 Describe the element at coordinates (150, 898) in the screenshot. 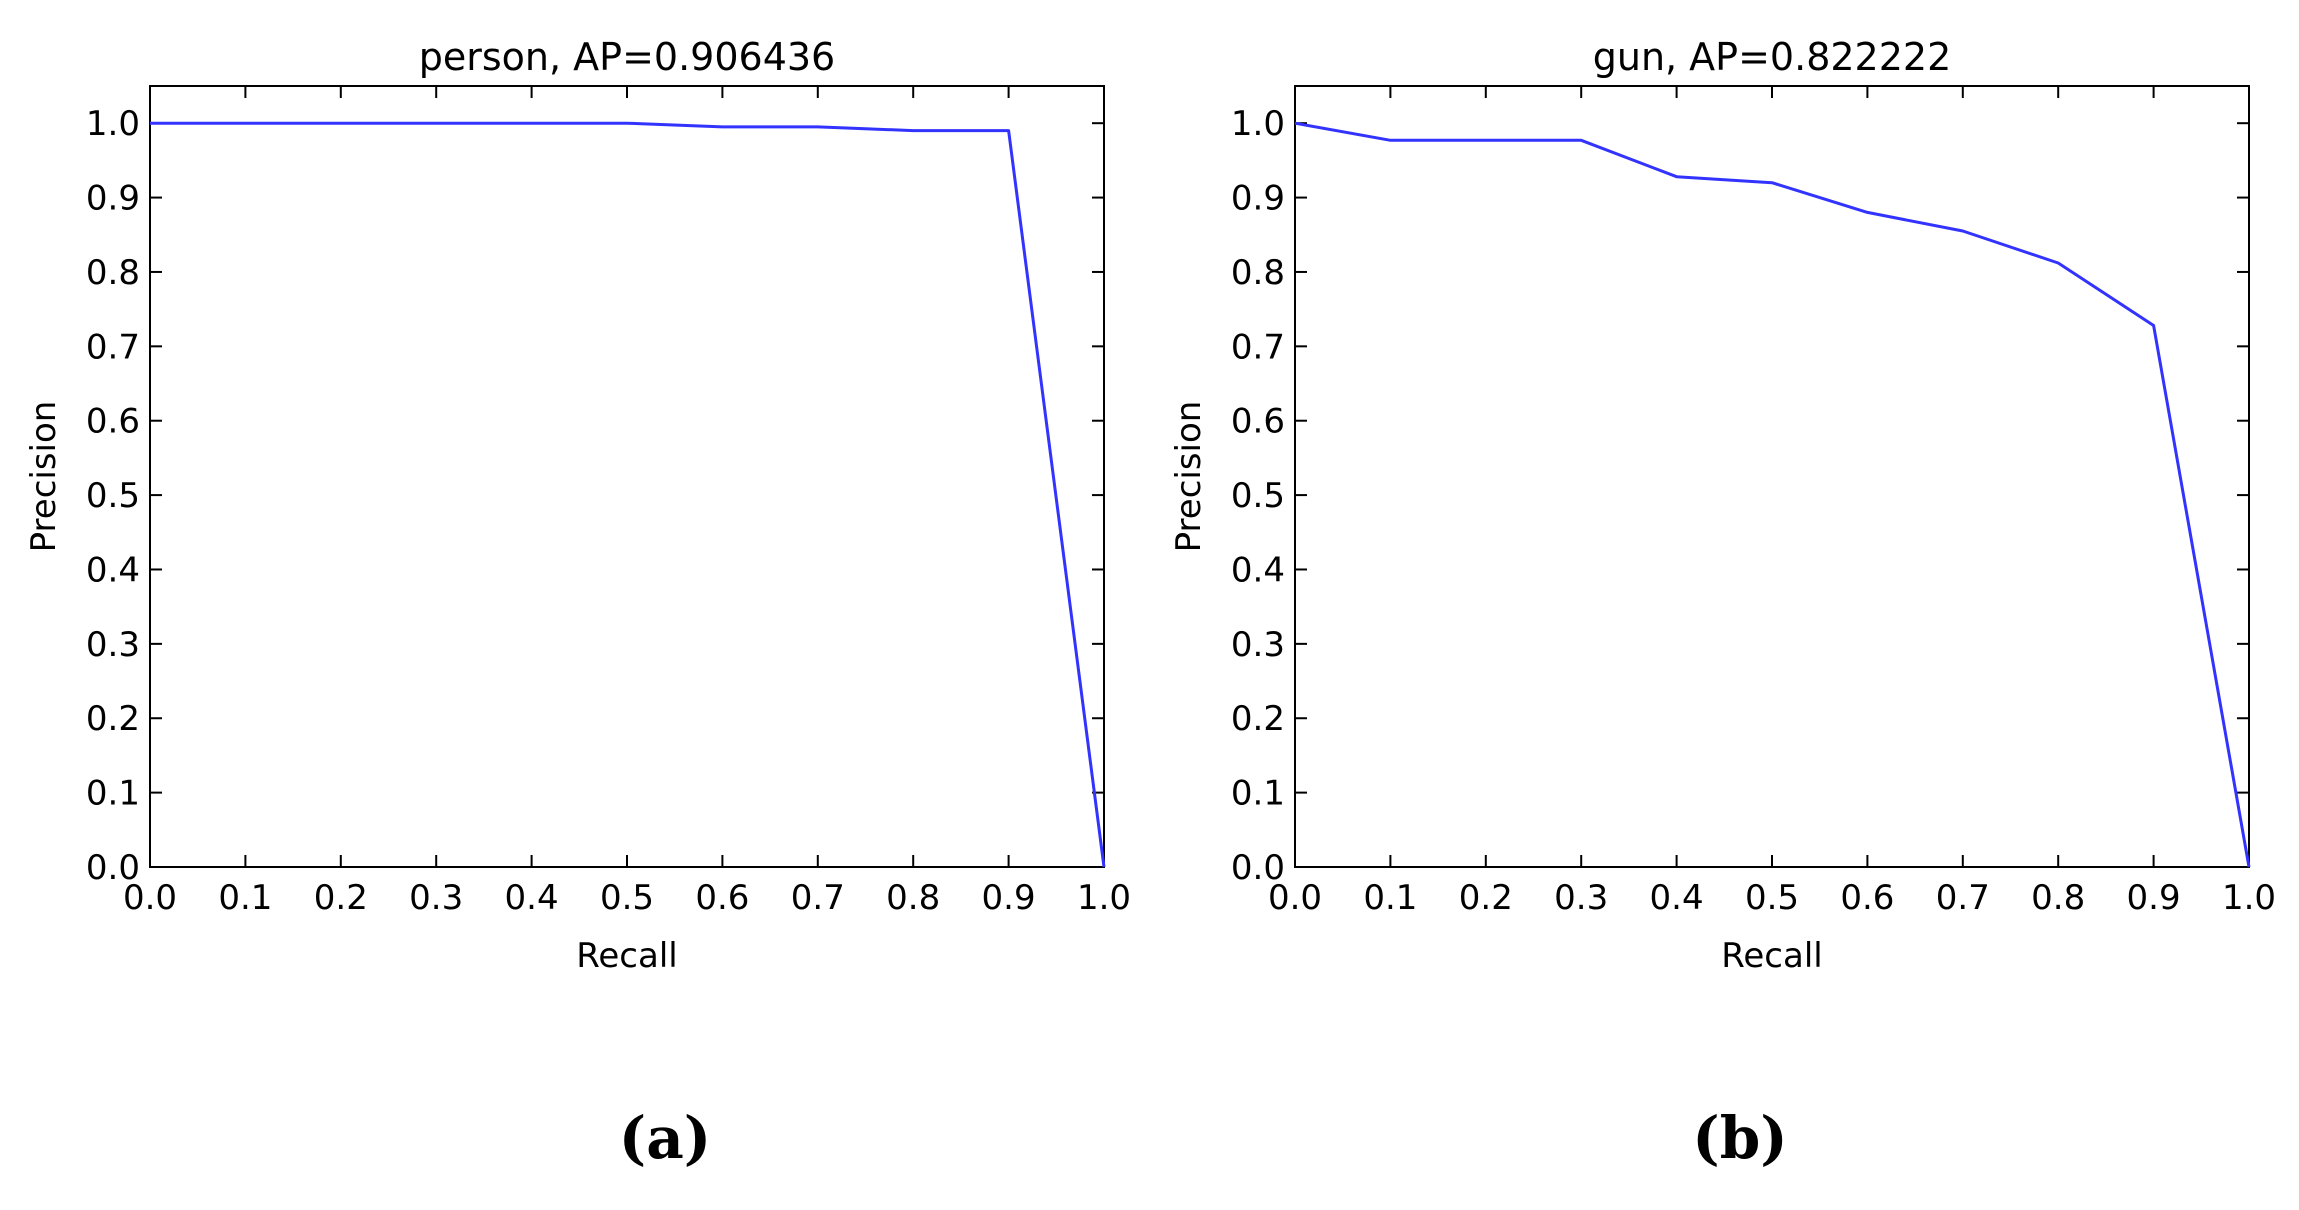

I see `chart-0-x-tick-label: 0.0` at that location.